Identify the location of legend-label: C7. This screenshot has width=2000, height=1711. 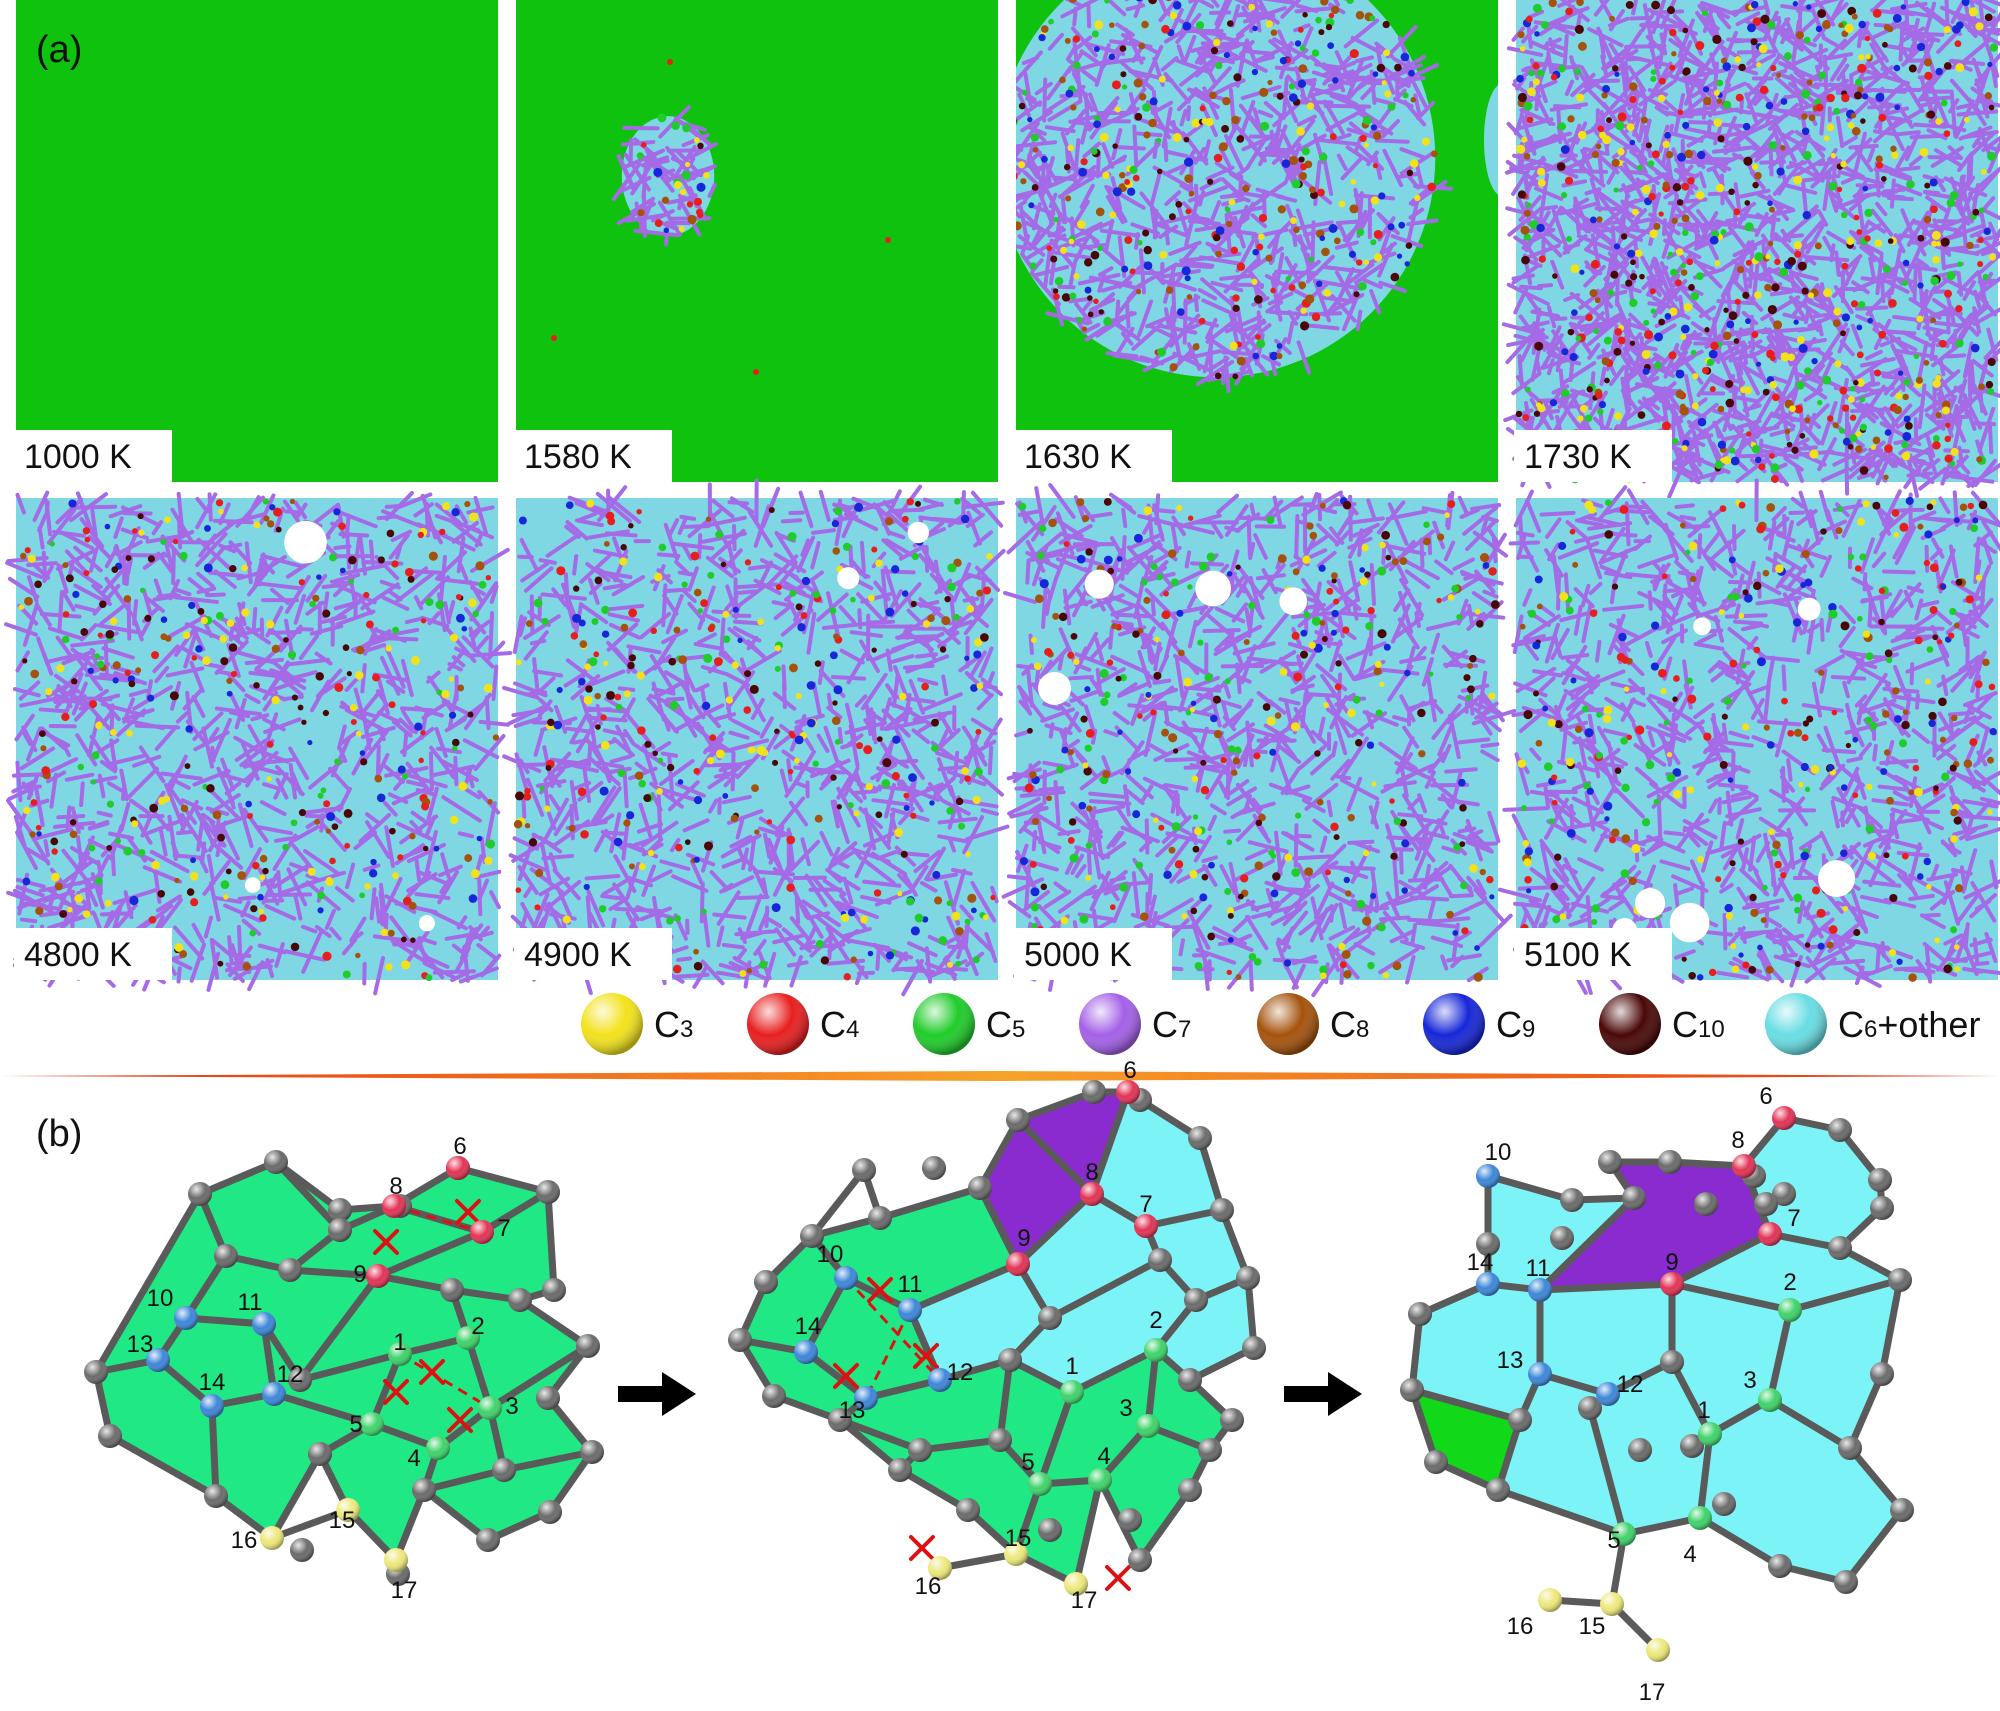
(1171, 1024).